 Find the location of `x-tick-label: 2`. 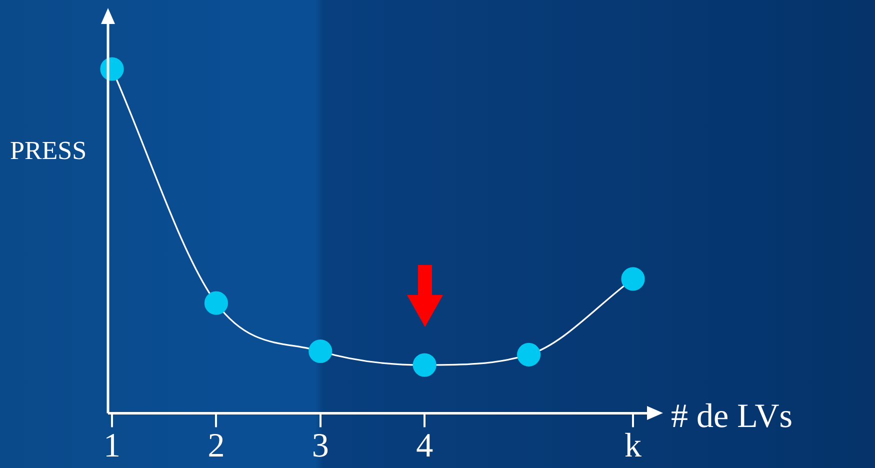

x-tick-label: 2 is located at coordinates (216, 446).